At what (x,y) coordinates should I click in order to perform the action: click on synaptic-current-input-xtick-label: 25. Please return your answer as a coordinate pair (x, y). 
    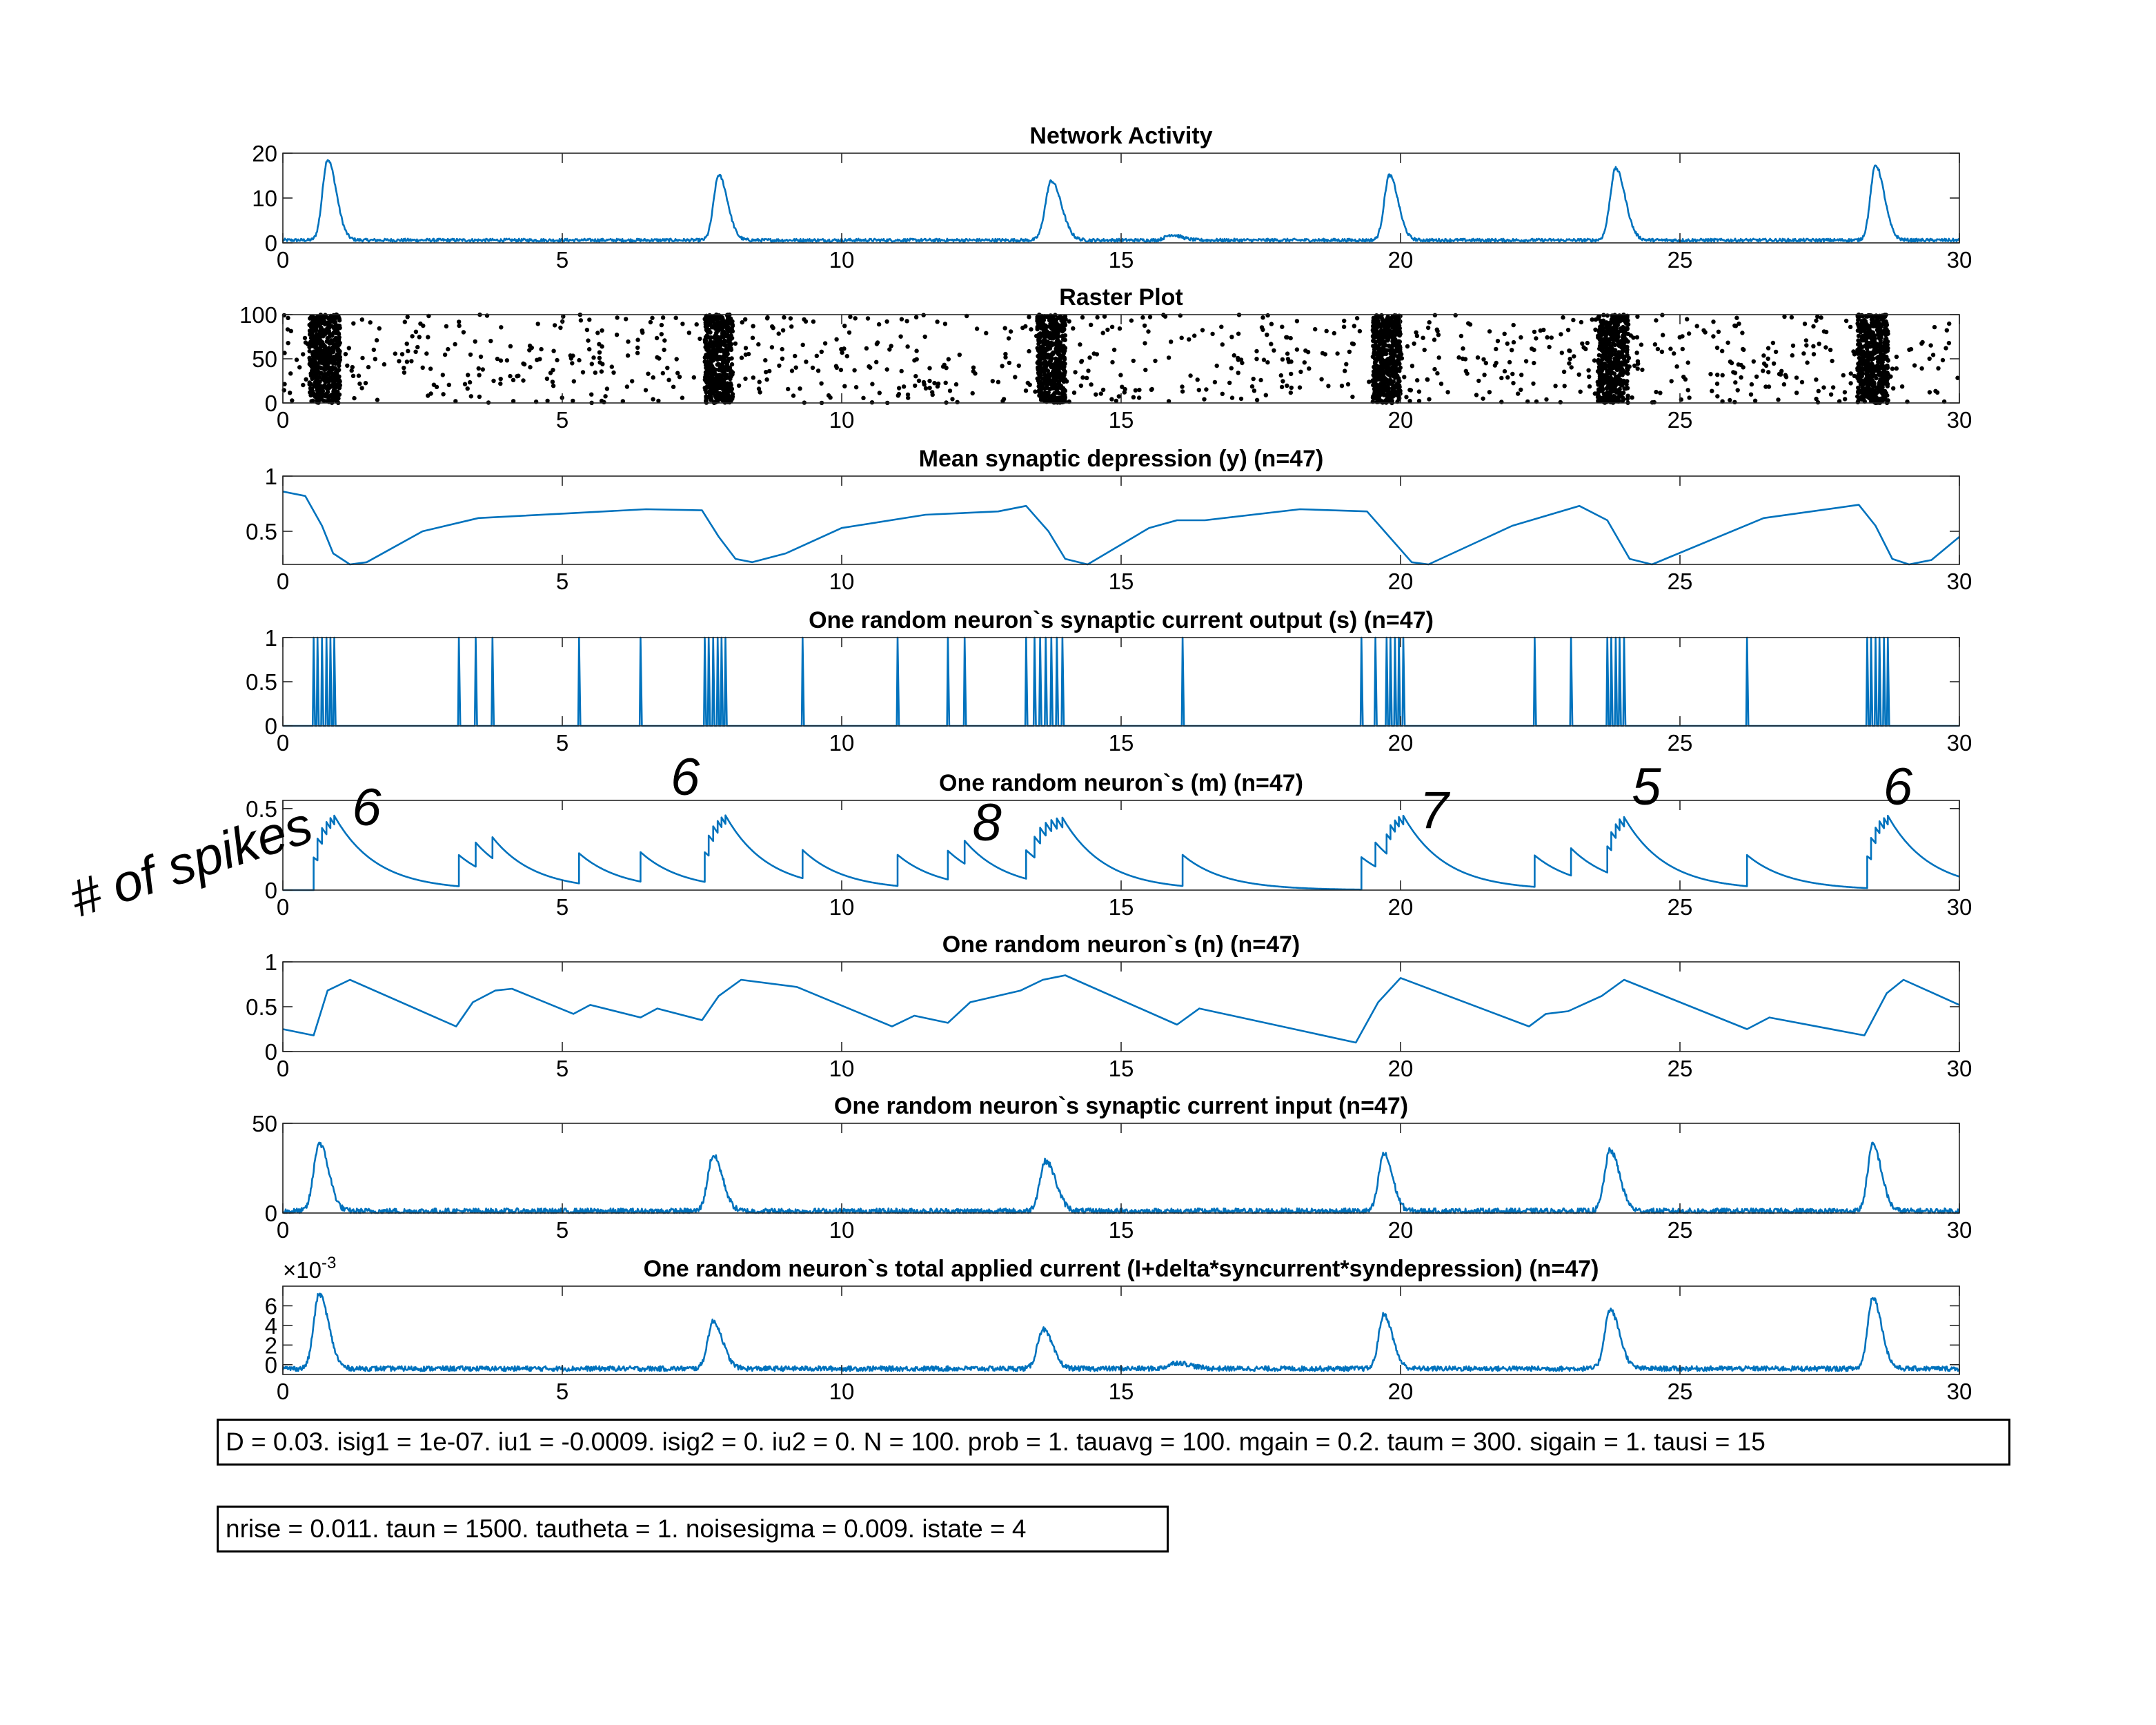
    Looking at the image, I should click on (1680, 1230).